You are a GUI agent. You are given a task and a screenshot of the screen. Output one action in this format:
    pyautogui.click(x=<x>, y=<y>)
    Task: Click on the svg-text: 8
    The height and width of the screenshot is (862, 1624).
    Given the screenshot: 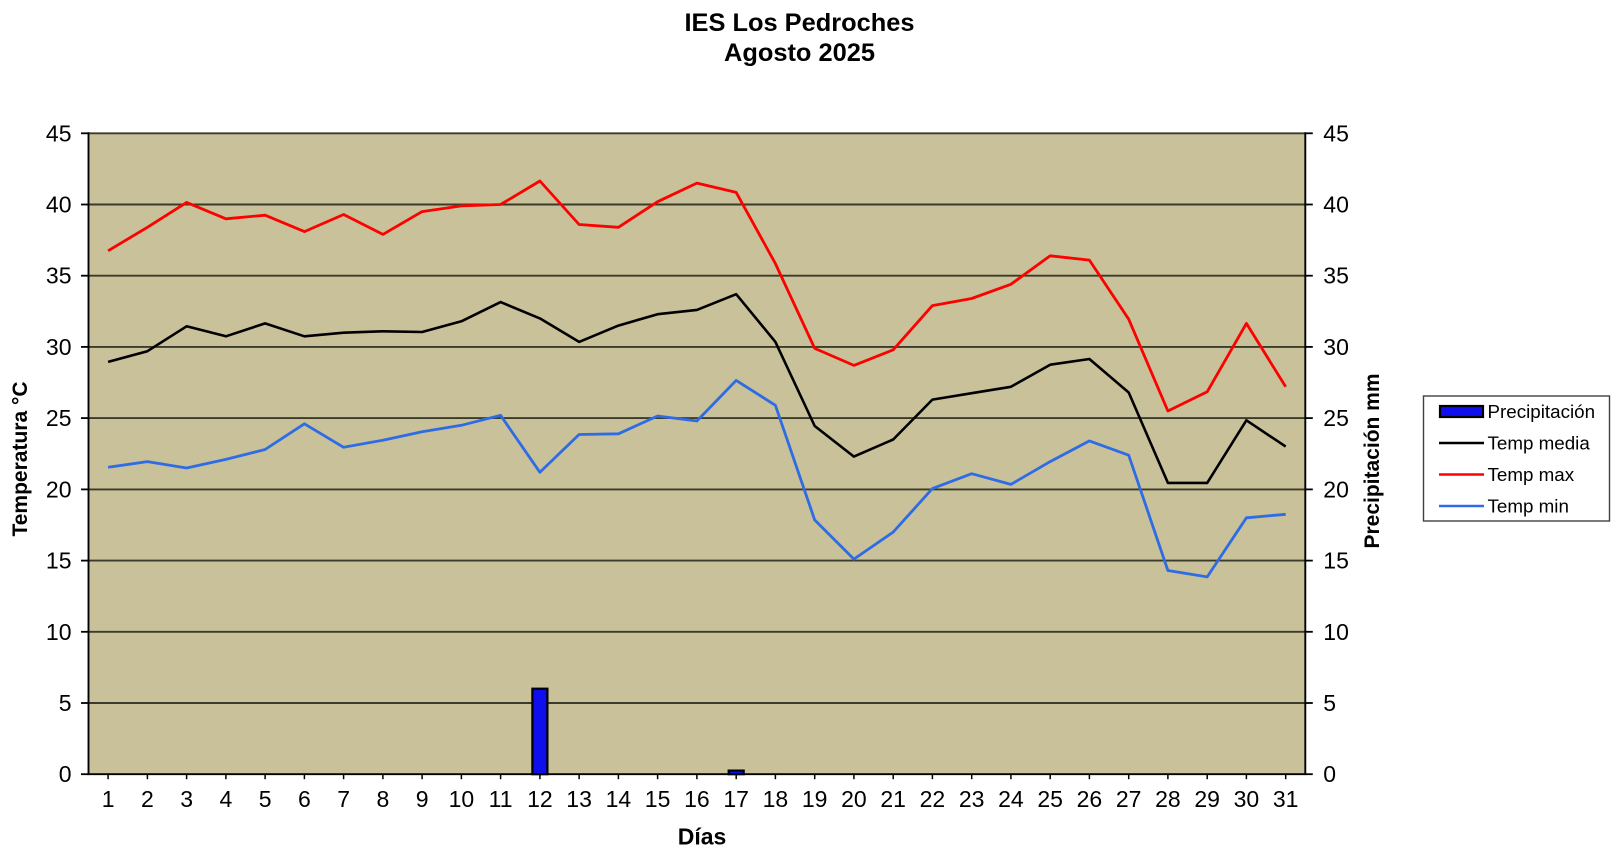 What is the action you would take?
    pyautogui.click(x=383, y=799)
    